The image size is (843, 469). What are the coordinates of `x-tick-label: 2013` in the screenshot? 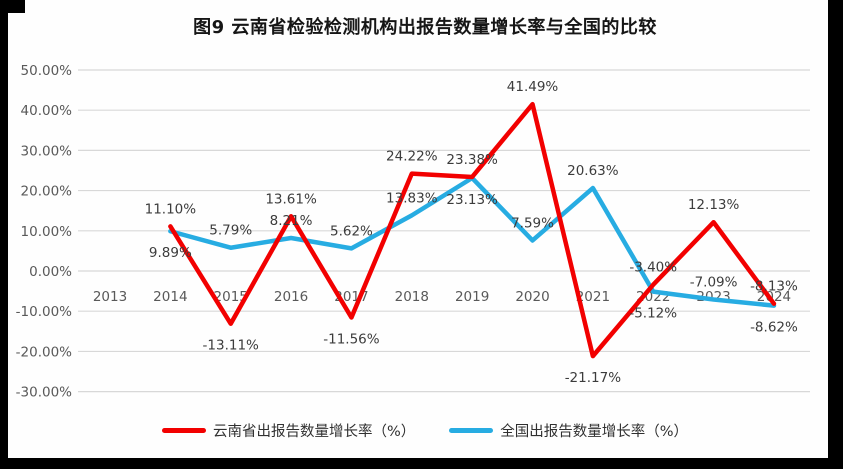 It's located at (110, 297).